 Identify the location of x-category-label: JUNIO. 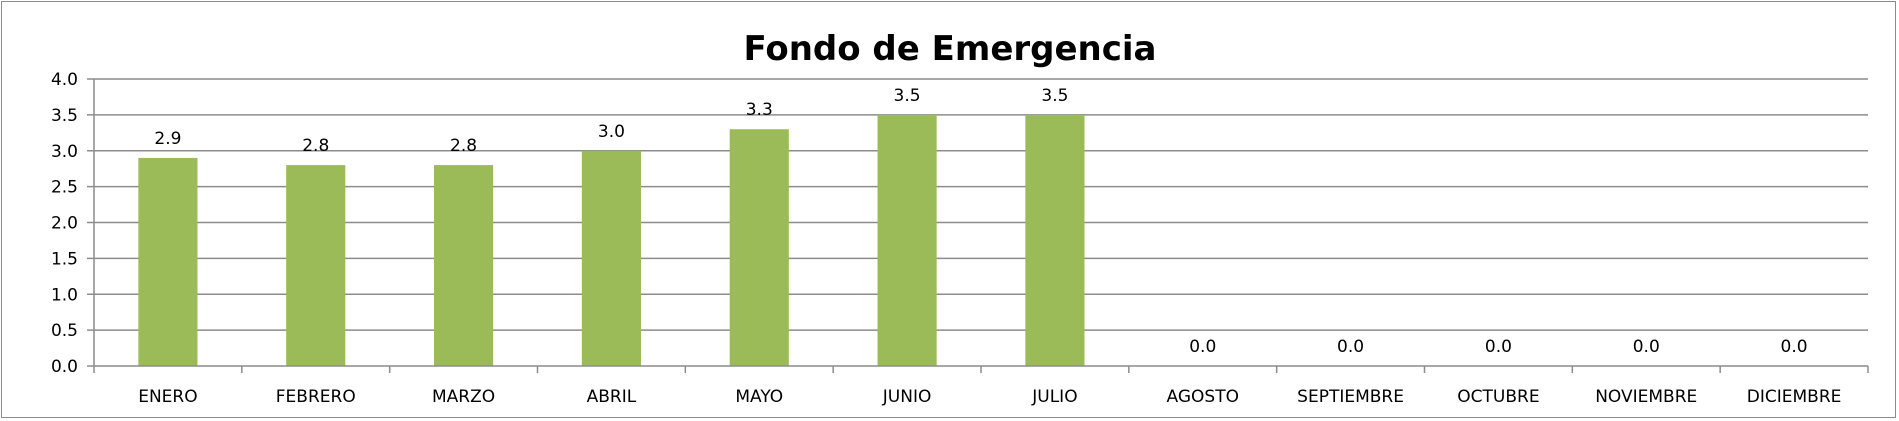
(907, 397).